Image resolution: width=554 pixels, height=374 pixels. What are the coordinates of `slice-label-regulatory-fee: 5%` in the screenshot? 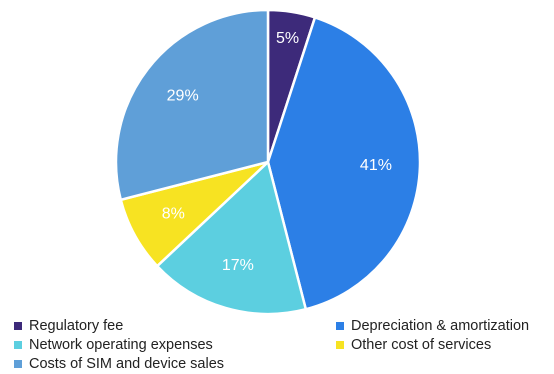 It's located at (287, 38).